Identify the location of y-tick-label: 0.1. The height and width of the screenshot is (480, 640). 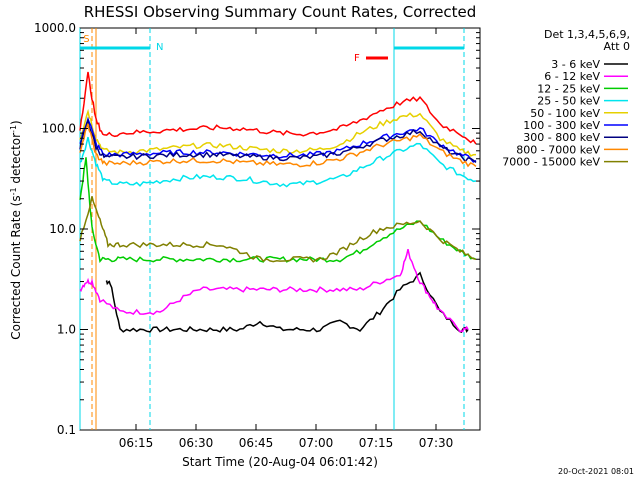
(66, 430).